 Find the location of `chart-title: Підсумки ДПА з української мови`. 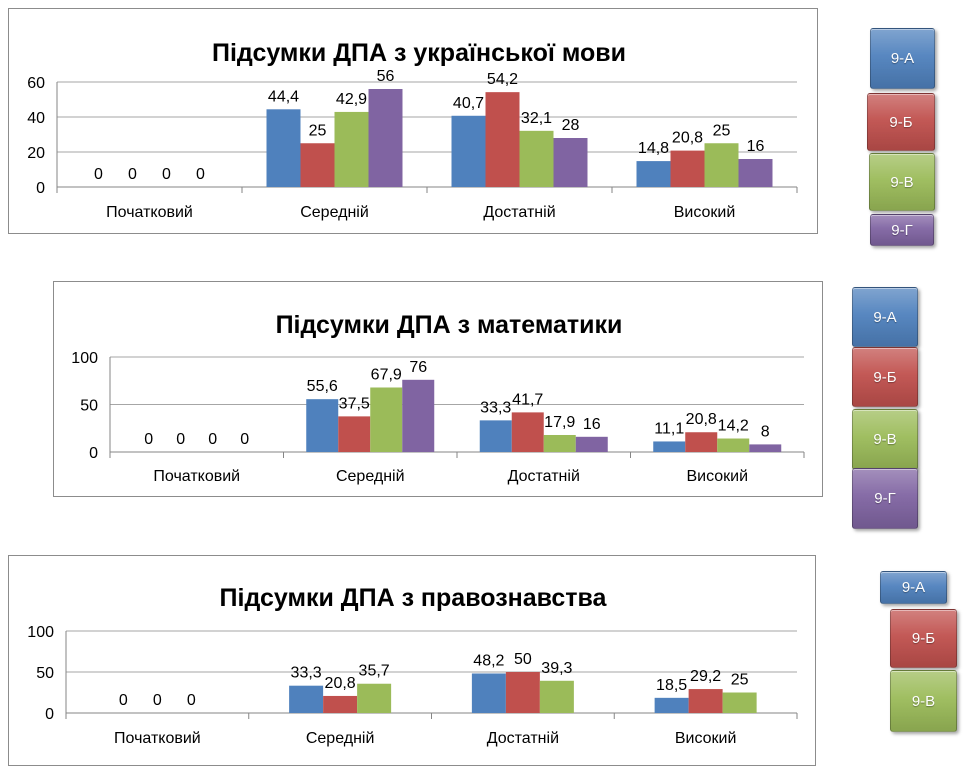

chart-title: Підсумки ДПА з української мови is located at coordinates (419, 53).